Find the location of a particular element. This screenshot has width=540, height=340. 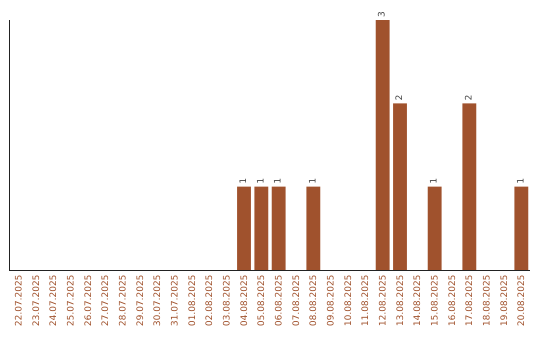

x-tick-label: 24.07.2025 is located at coordinates (54, 300).